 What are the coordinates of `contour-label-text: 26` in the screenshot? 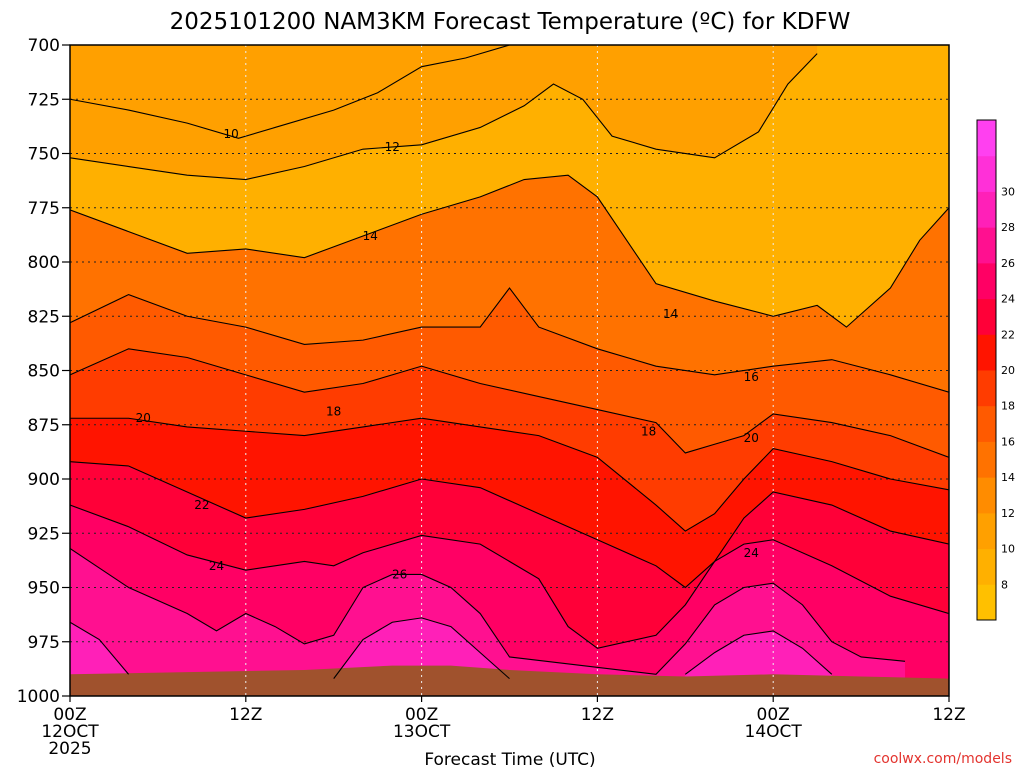 It's located at (399, 574).